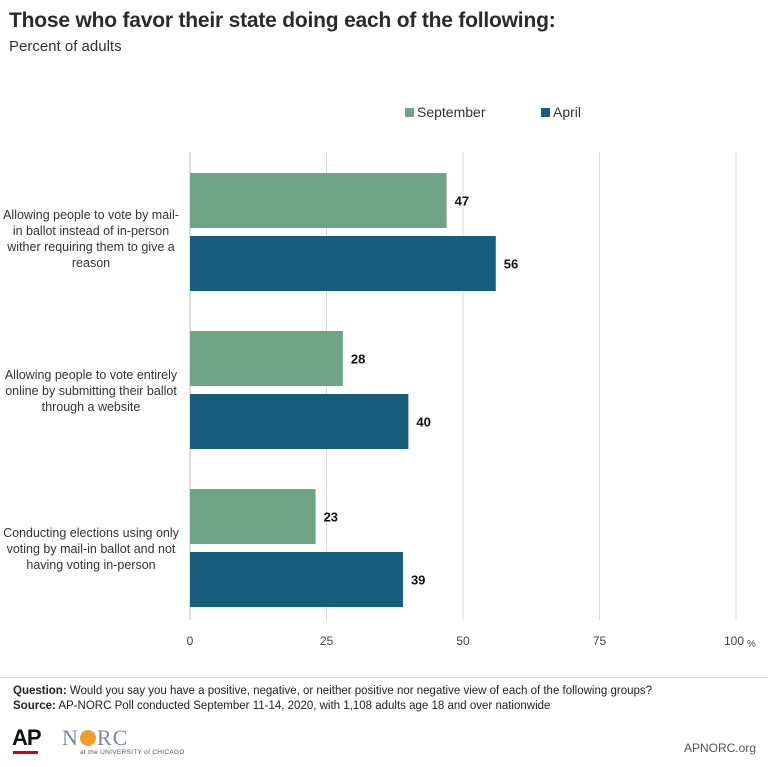 The image size is (768, 767). I want to click on x-tick-label: 75, so click(600, 641).